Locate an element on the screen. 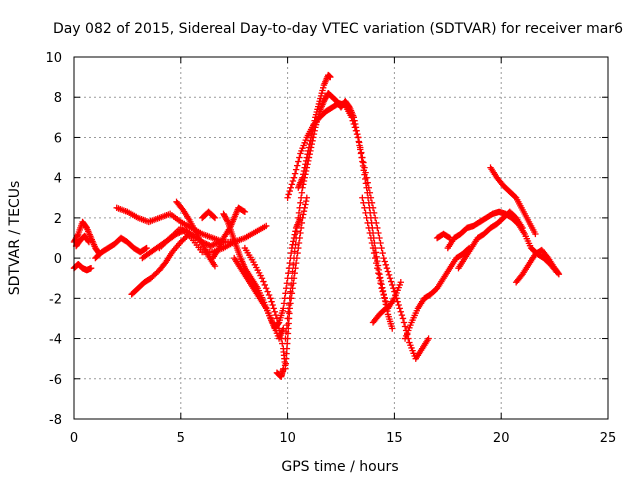 The image size is (640, 480). series-s17 is located at coordinates (314, 131).